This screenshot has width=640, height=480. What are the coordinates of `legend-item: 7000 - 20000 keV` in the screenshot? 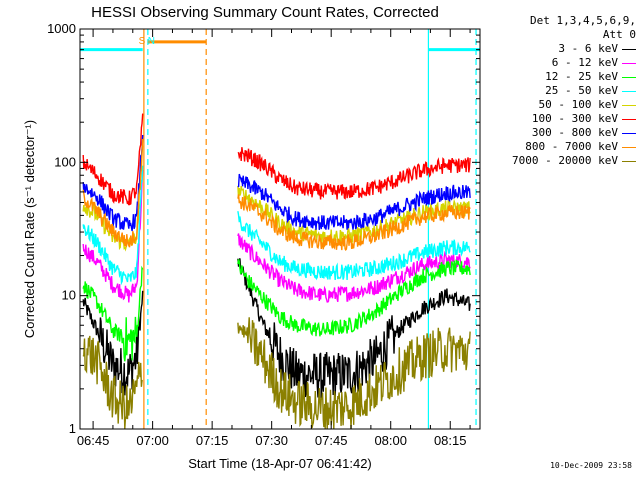 It's located at (557, 161).